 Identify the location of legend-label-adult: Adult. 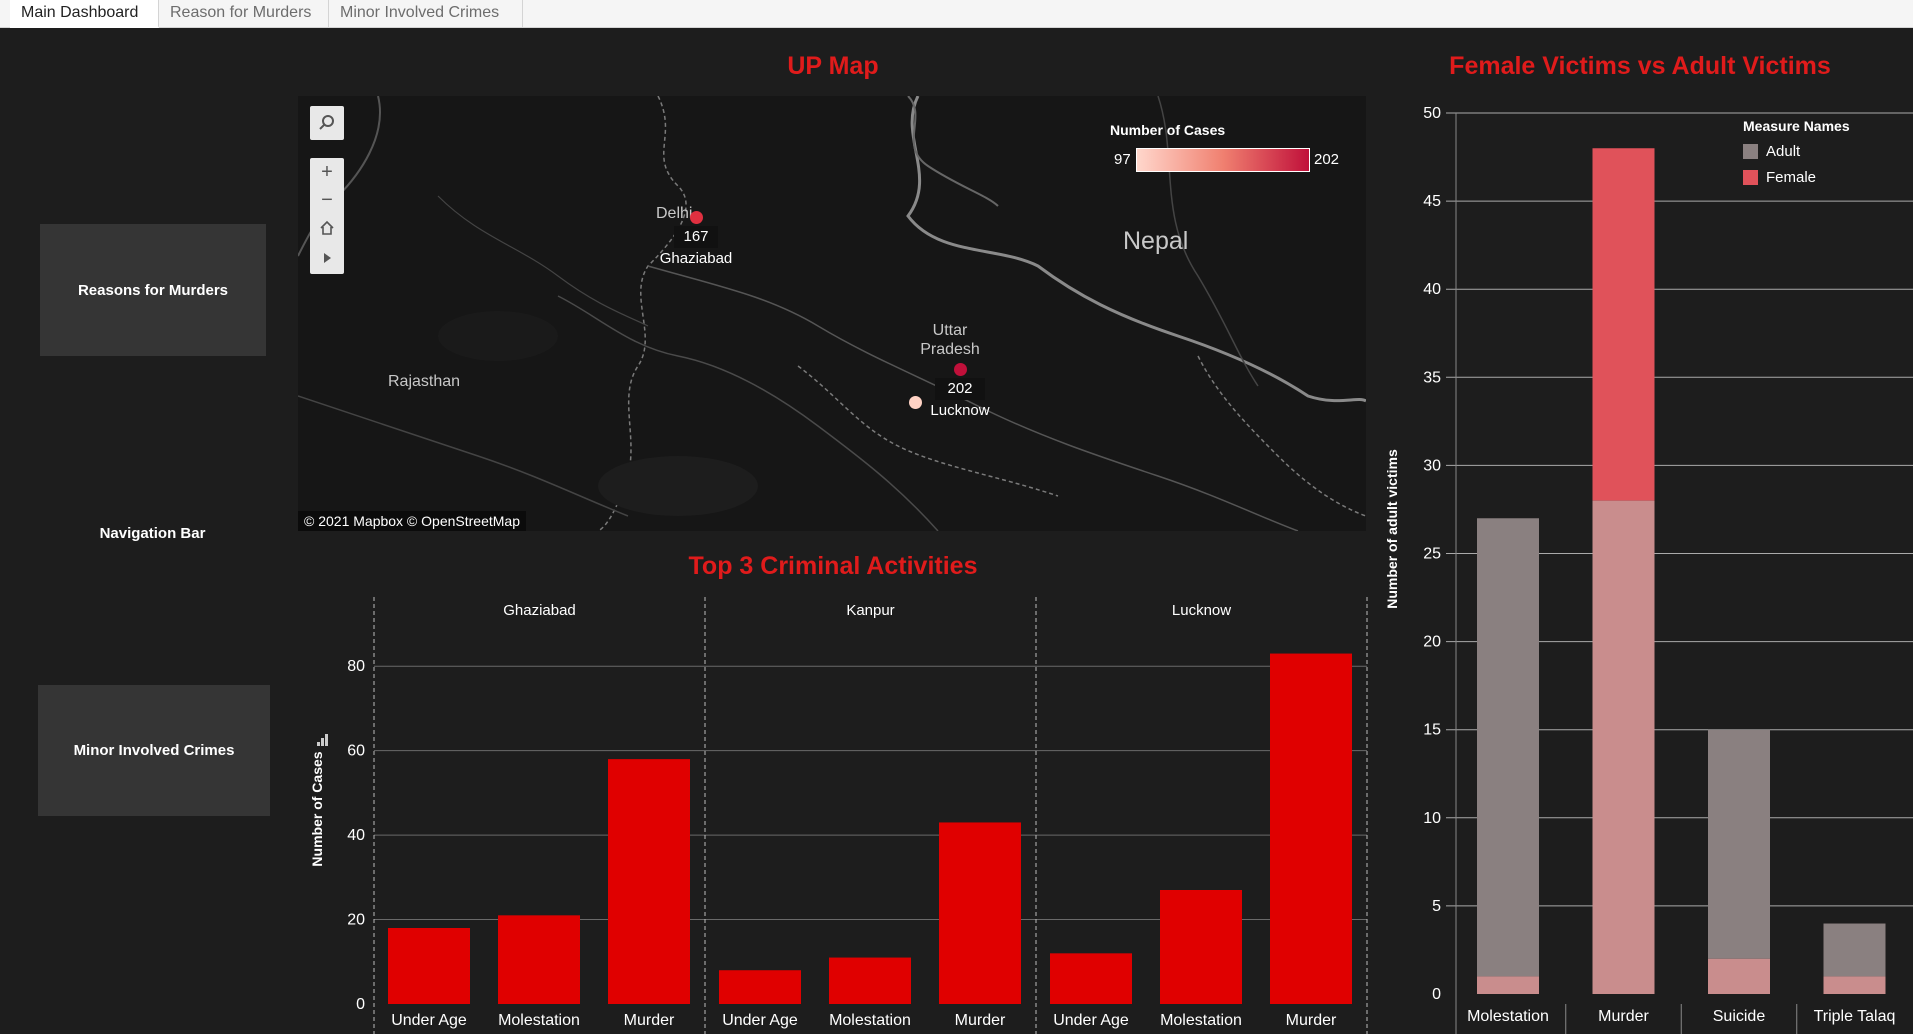
(1783, 151).